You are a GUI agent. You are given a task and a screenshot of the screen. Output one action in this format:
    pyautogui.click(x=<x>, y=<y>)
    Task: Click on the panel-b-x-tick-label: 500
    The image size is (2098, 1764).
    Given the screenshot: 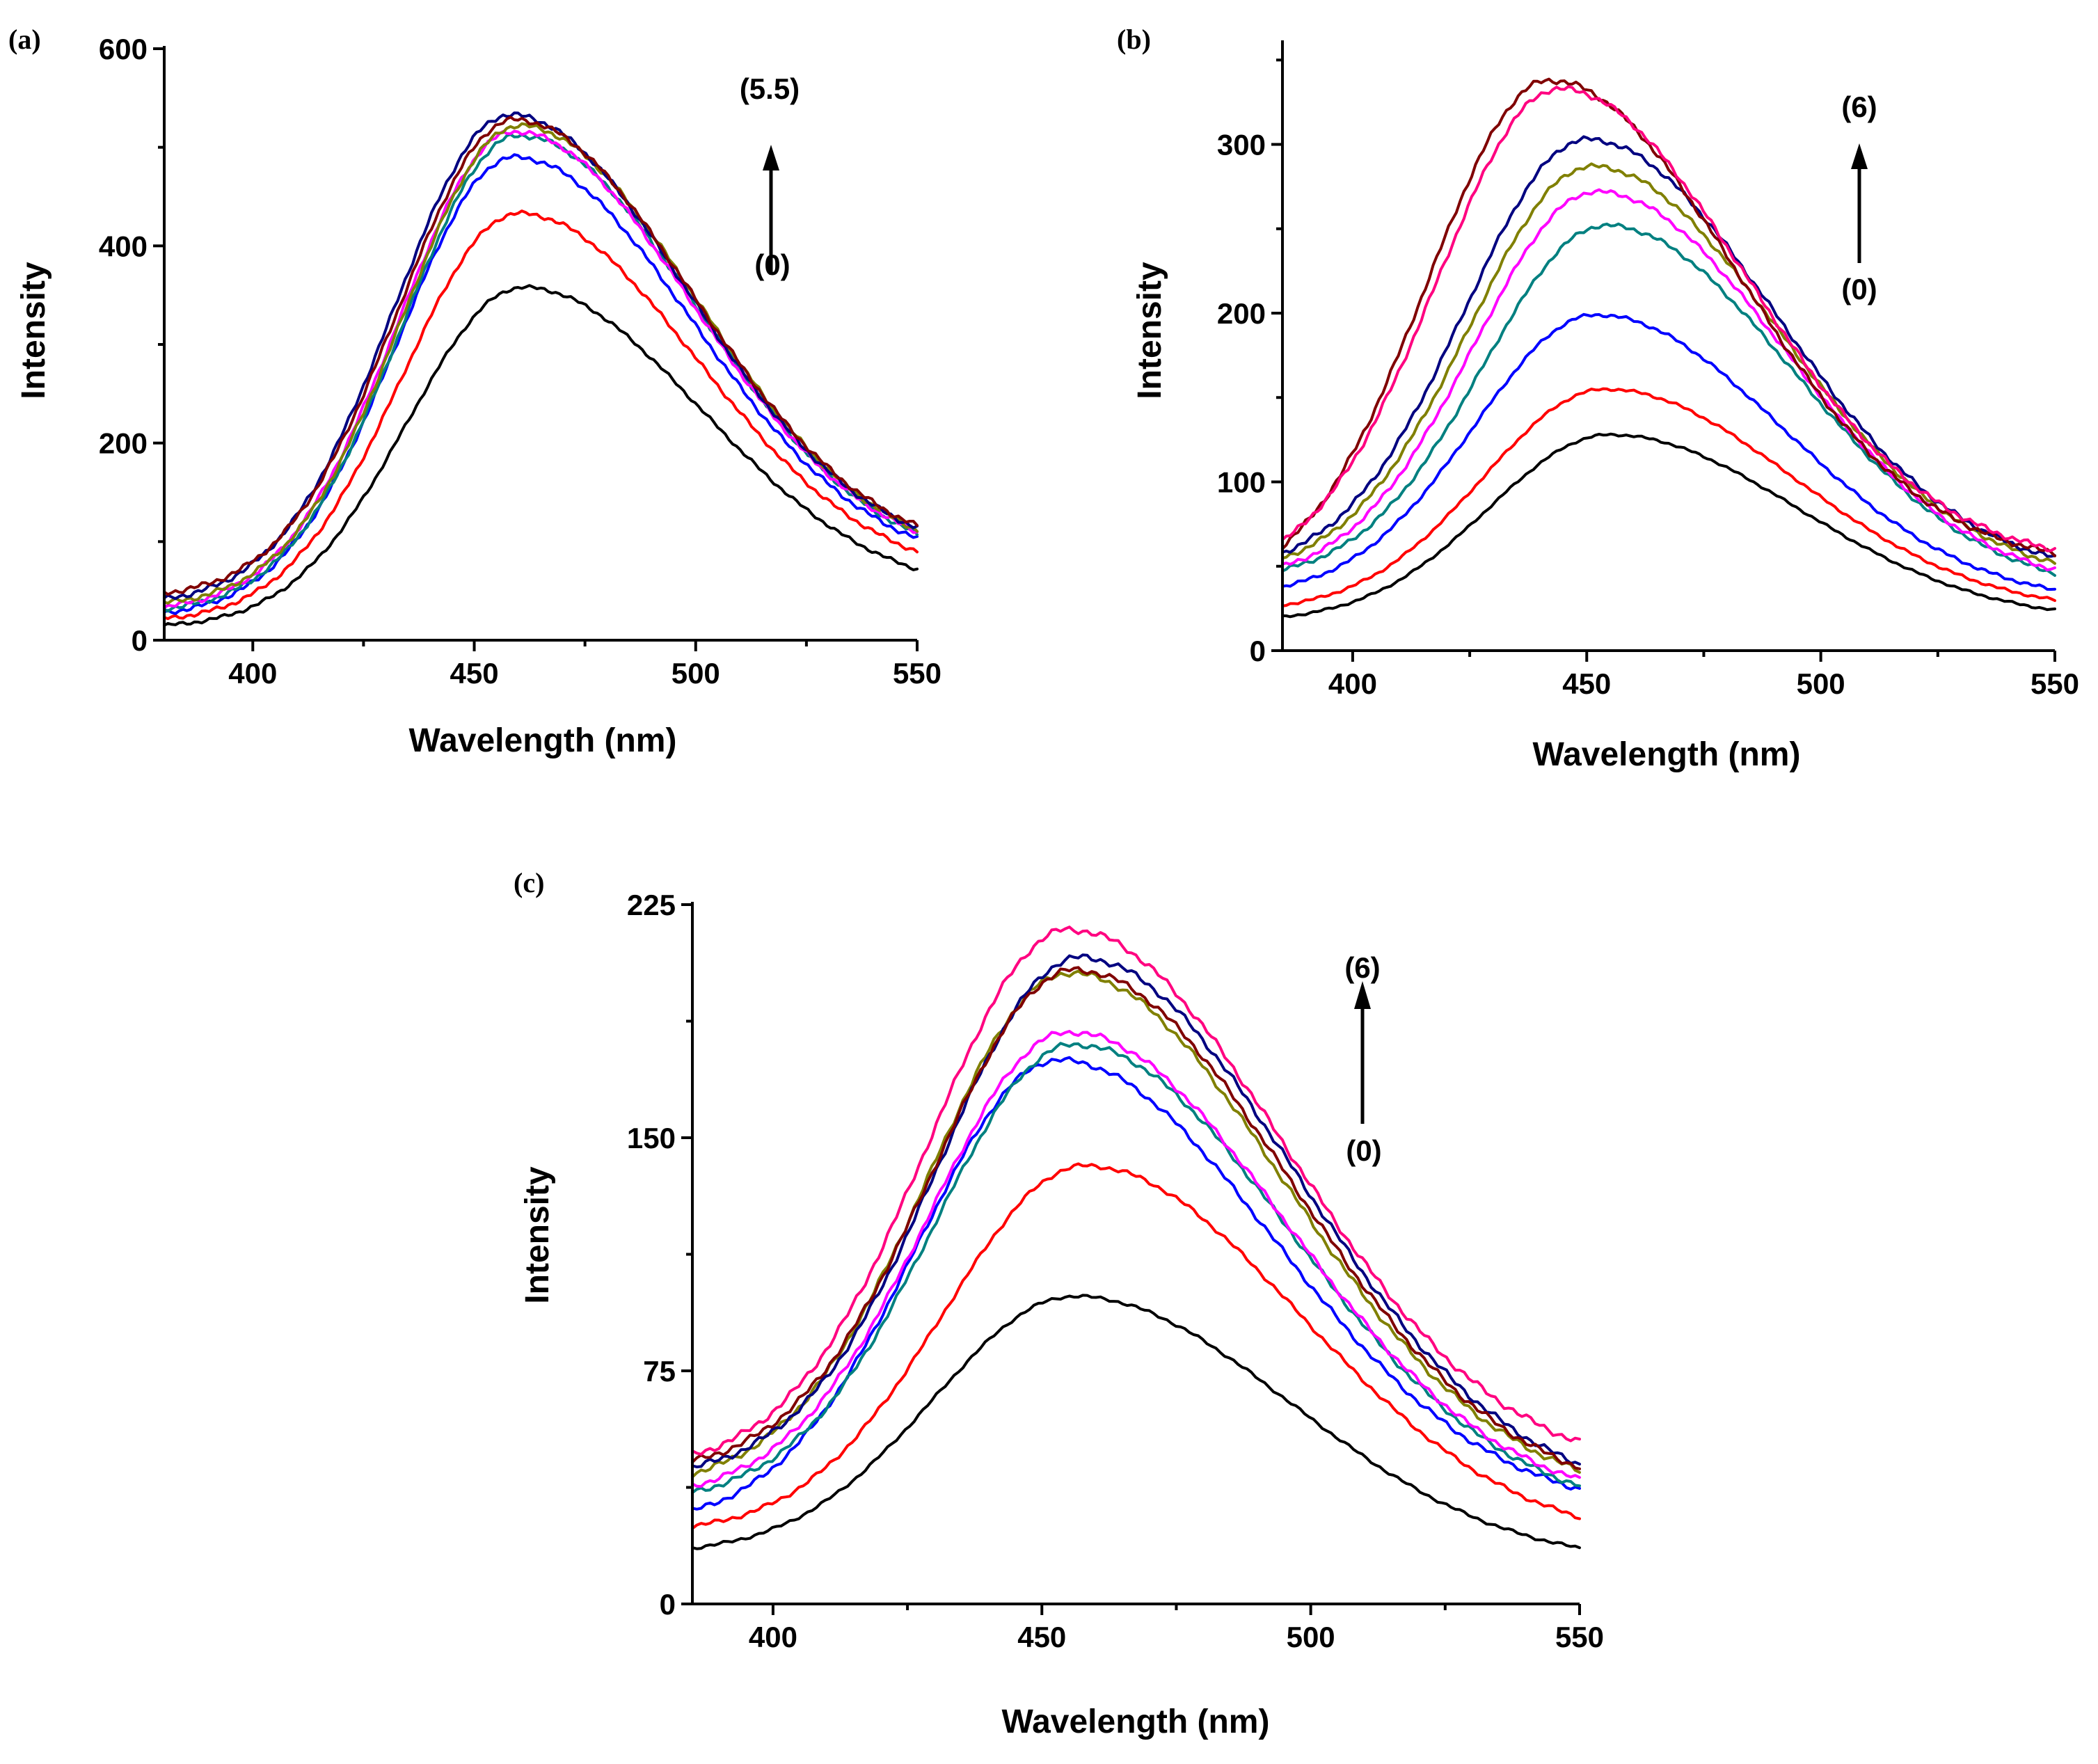 What is the action you would take?
    pyautogui.click(x=1821, y=683)
    